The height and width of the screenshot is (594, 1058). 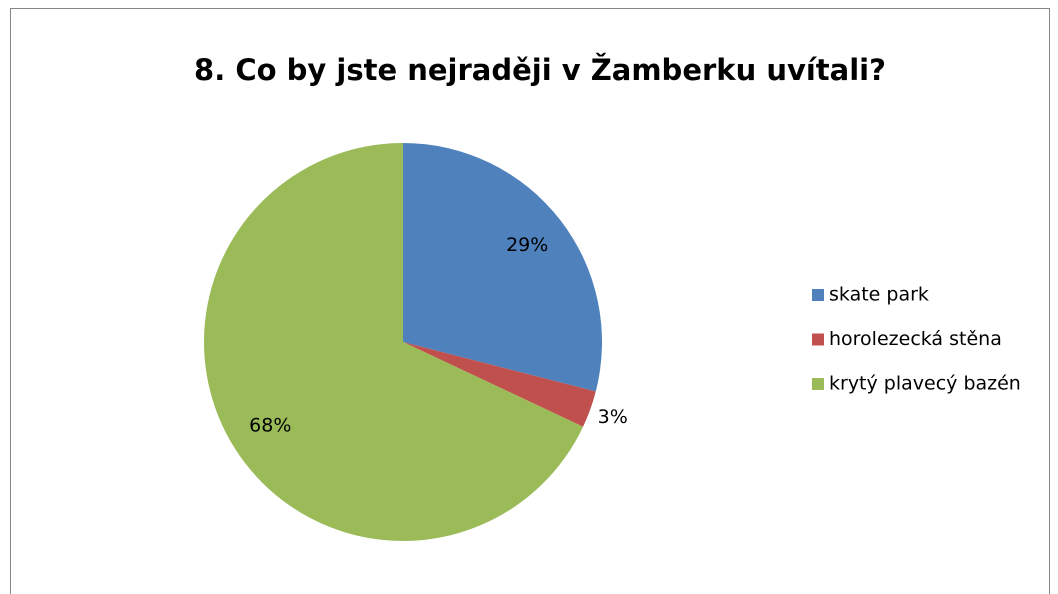 What do you see at coordinates (527, 245) in the screenshot?
I see `data-label: 29%` at bounding box center [527, 245].